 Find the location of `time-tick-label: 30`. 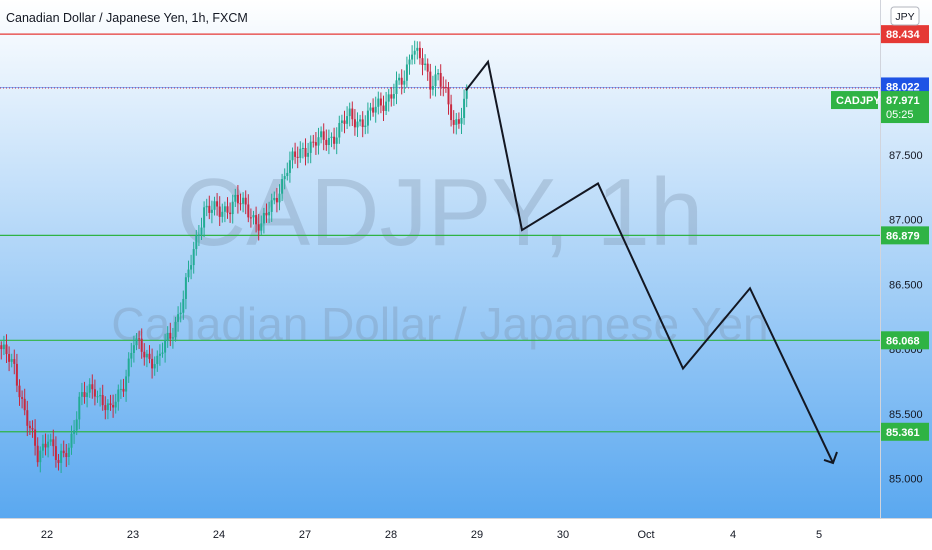

time-tick-label: 30 is located at coordinates (563, 535).